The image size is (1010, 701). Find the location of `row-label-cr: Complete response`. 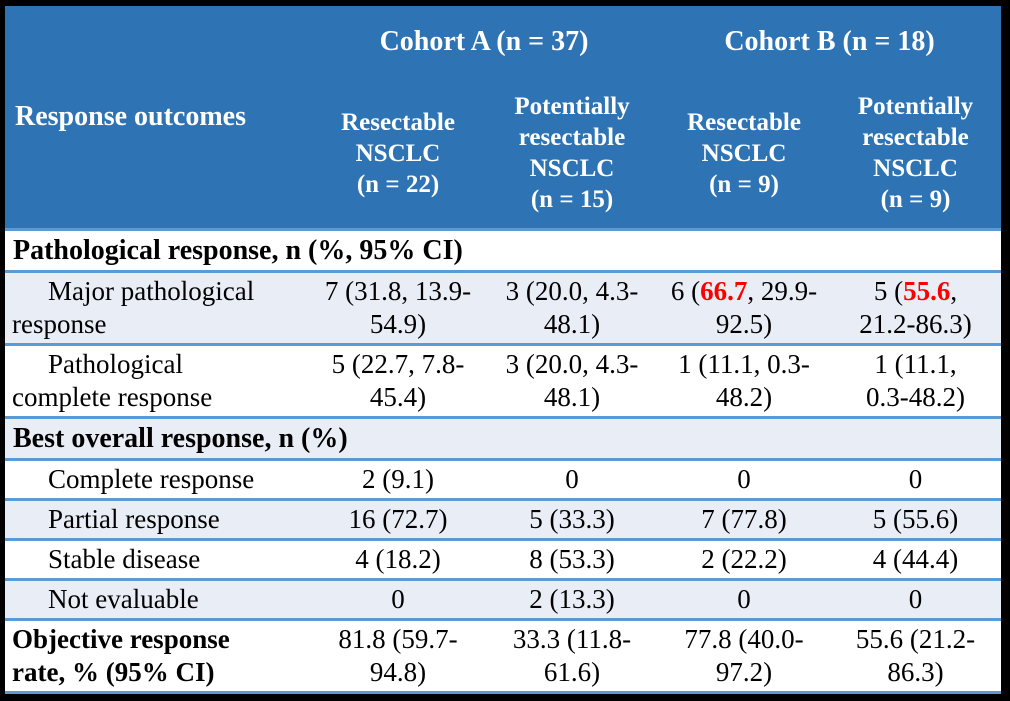

row-label-cr: Complete response is located at coordinates (151, 479).